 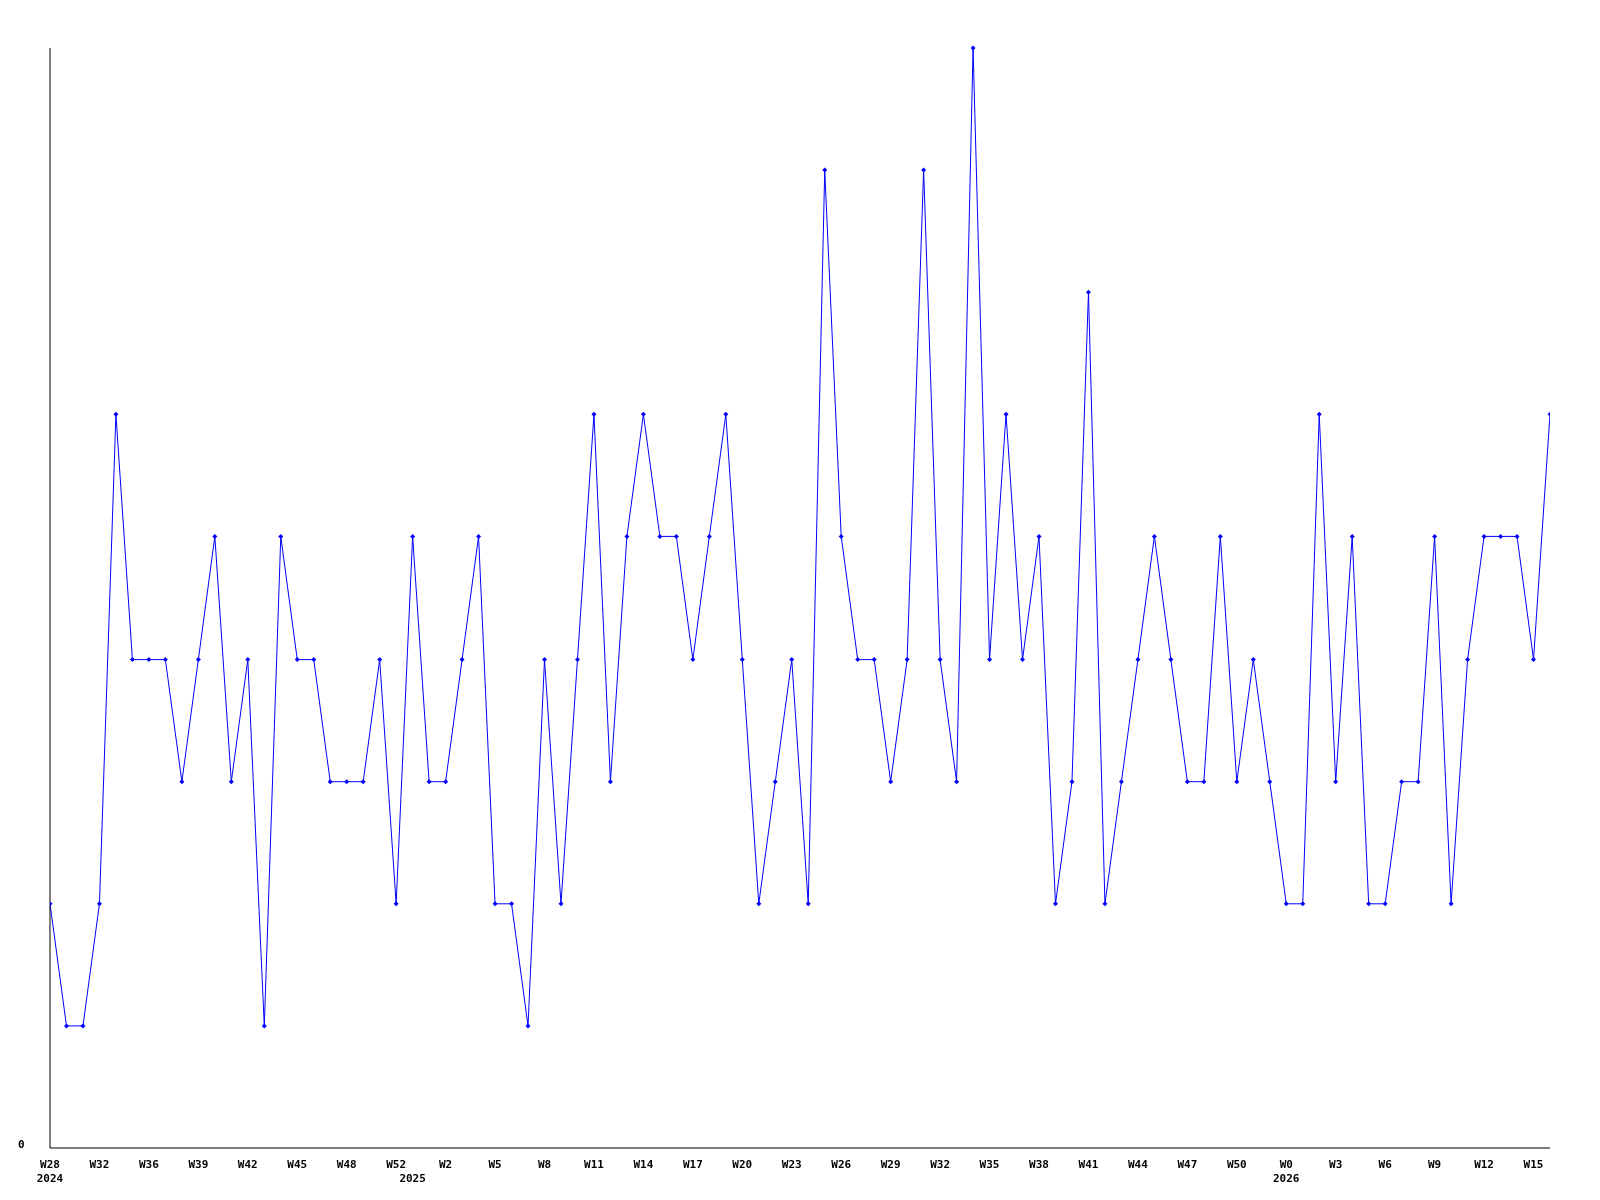 I want to click on x-tick-label: W39, so click(x=198, y=1164).